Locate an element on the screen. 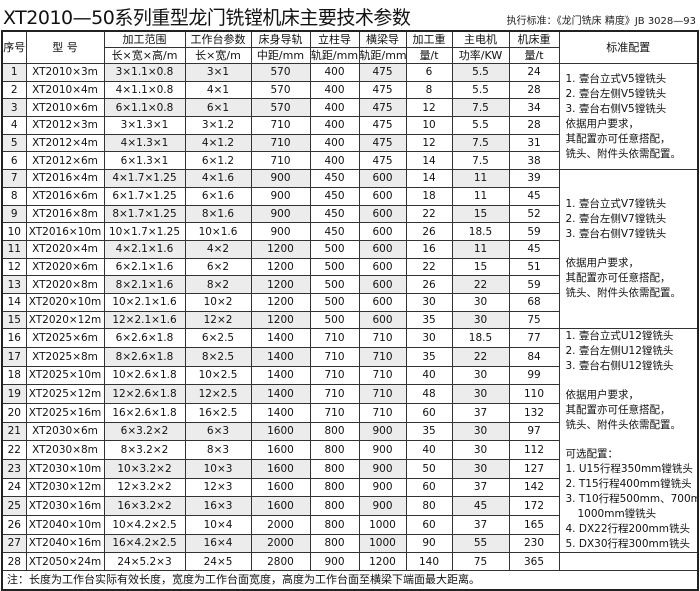  cell-machine-weight: 97 is located at coordinates (534, 431).